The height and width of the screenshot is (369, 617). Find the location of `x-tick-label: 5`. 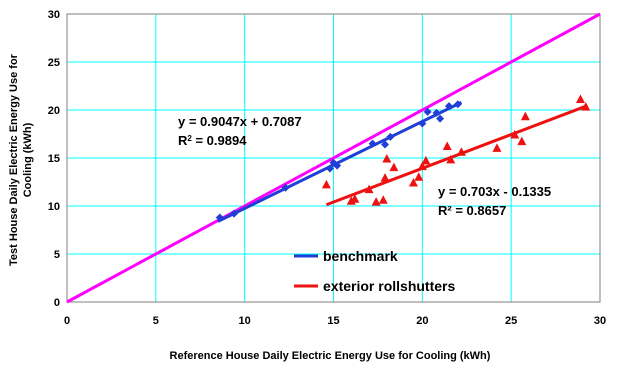

x-tick-label: 5 is located at coordinates (156, 321).